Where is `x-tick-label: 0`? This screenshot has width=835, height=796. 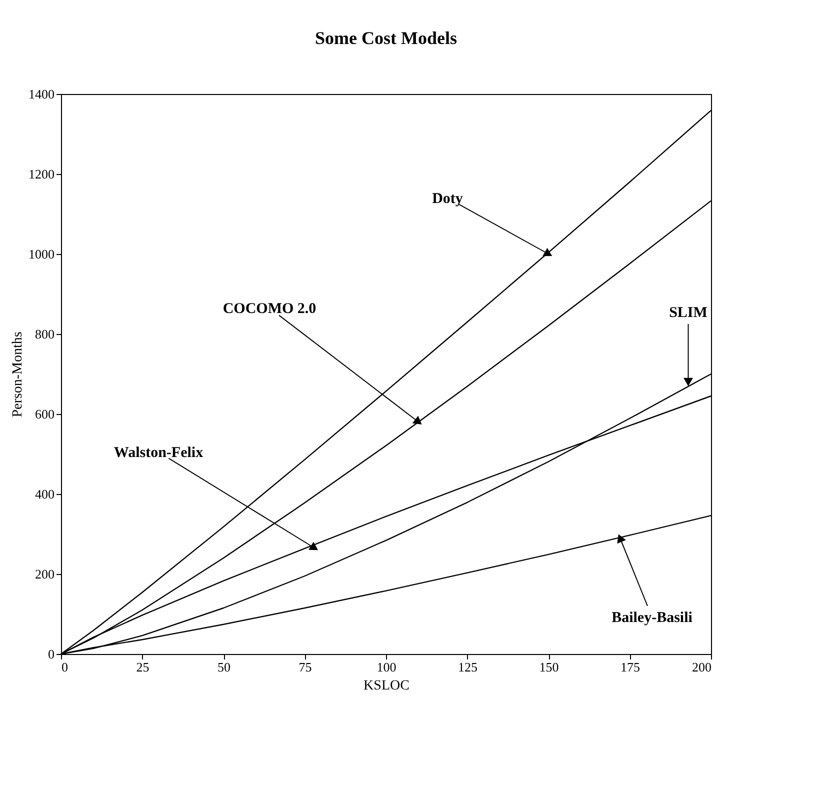
x-tick-label: 0 is located at coordinates (65, 667).